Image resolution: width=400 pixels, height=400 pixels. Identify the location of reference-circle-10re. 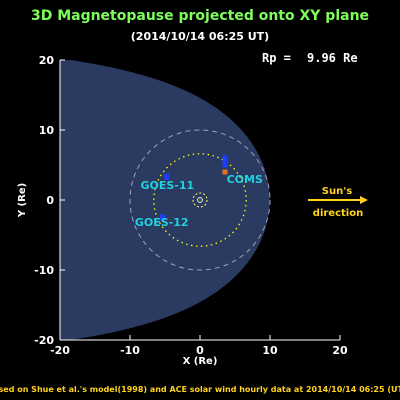
(200, 200).